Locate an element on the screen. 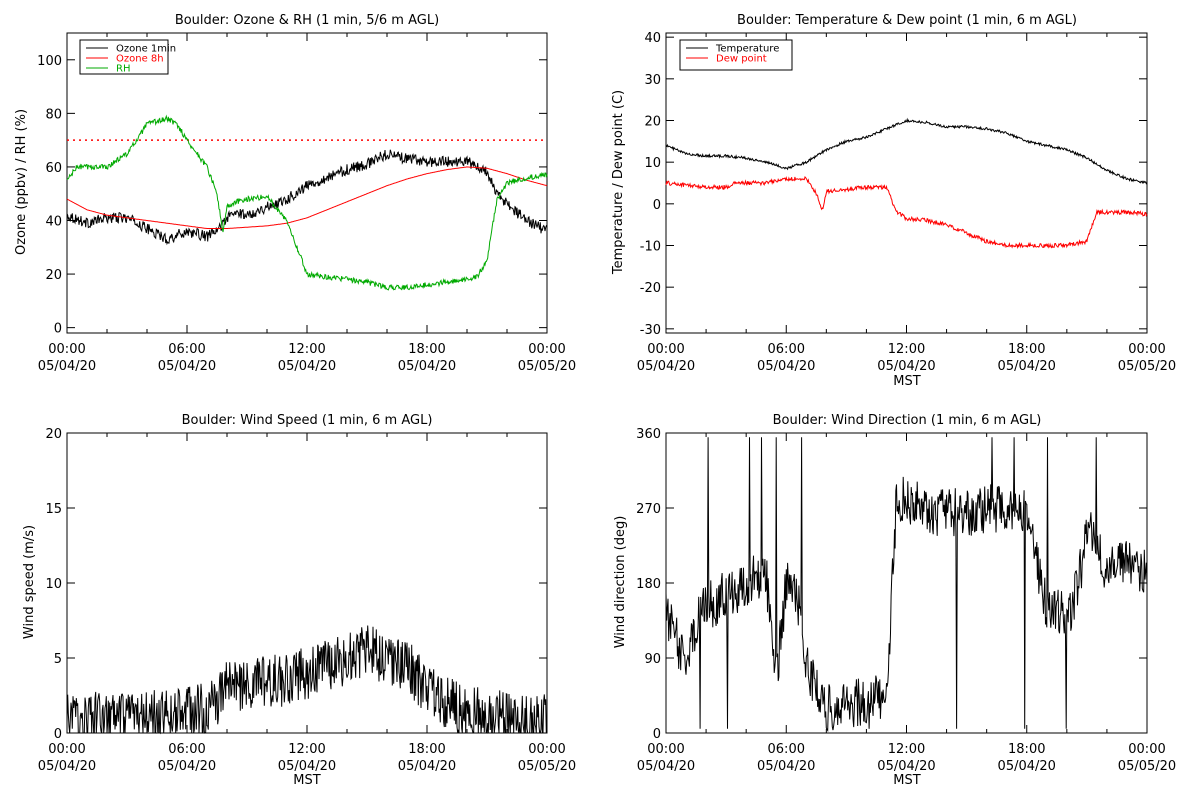 Image resolution: width=1200 pixels, height=805 pixels. y-axis-label: Ozone (ppbv) / RH (%) is located at coordinates (21, 182).